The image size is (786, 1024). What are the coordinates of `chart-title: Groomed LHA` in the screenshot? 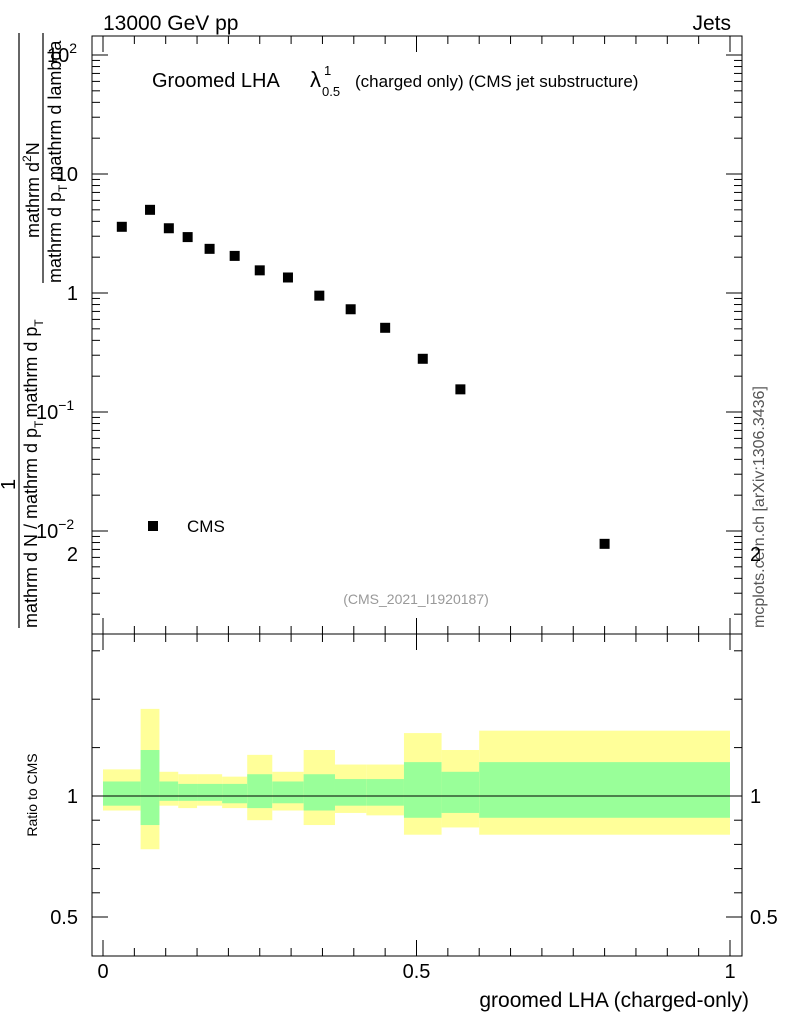 It's located at (216, 81).